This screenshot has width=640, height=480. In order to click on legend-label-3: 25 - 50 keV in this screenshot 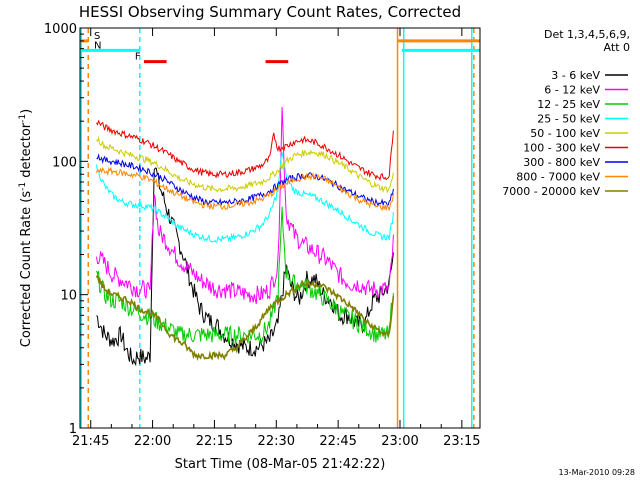, I will do `click(568, 119)`.